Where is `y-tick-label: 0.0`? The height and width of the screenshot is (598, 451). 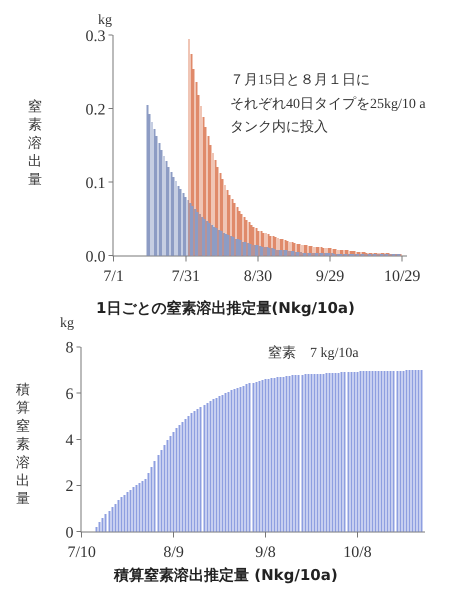 y-tick-label: 0.0 is located at coordinates (95, 257).